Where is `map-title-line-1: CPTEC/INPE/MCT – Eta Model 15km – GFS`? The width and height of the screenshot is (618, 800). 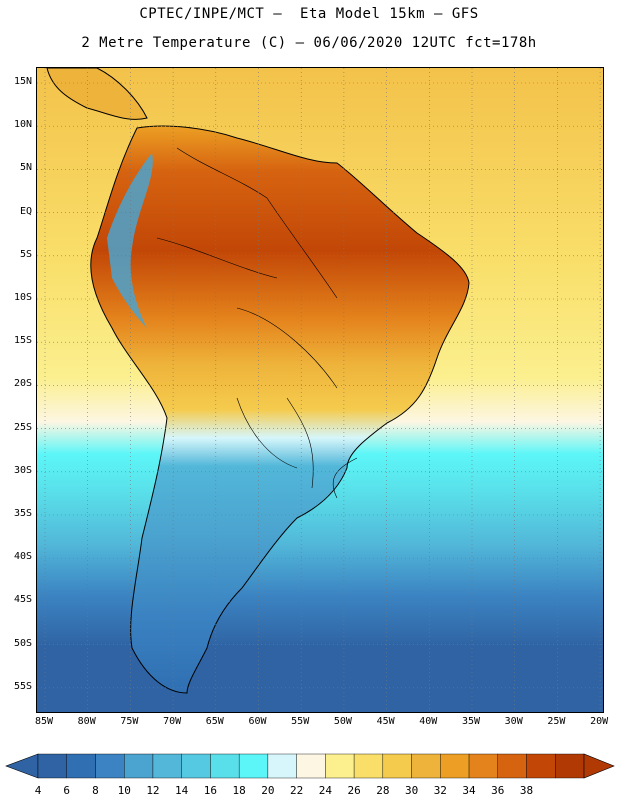
map-title-line-1: CPTEC/INPE/MCT – Eta Model 15km – GFS is located at coordinates (309, 14).